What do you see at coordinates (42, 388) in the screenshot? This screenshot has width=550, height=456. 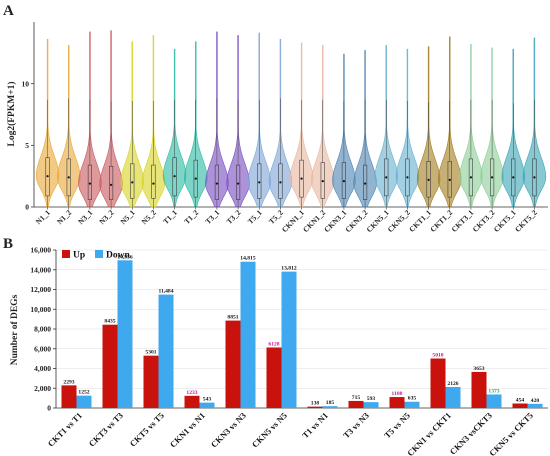 I see `bar-y-tick-label: 2,000` at bounding box center [42, 388].